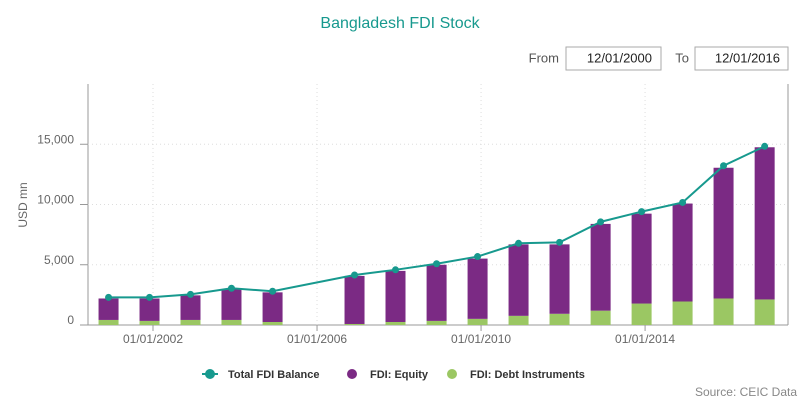  Describe the element at coordinates (682, 57) in the screenshot. I see `to-label: To` at that location.